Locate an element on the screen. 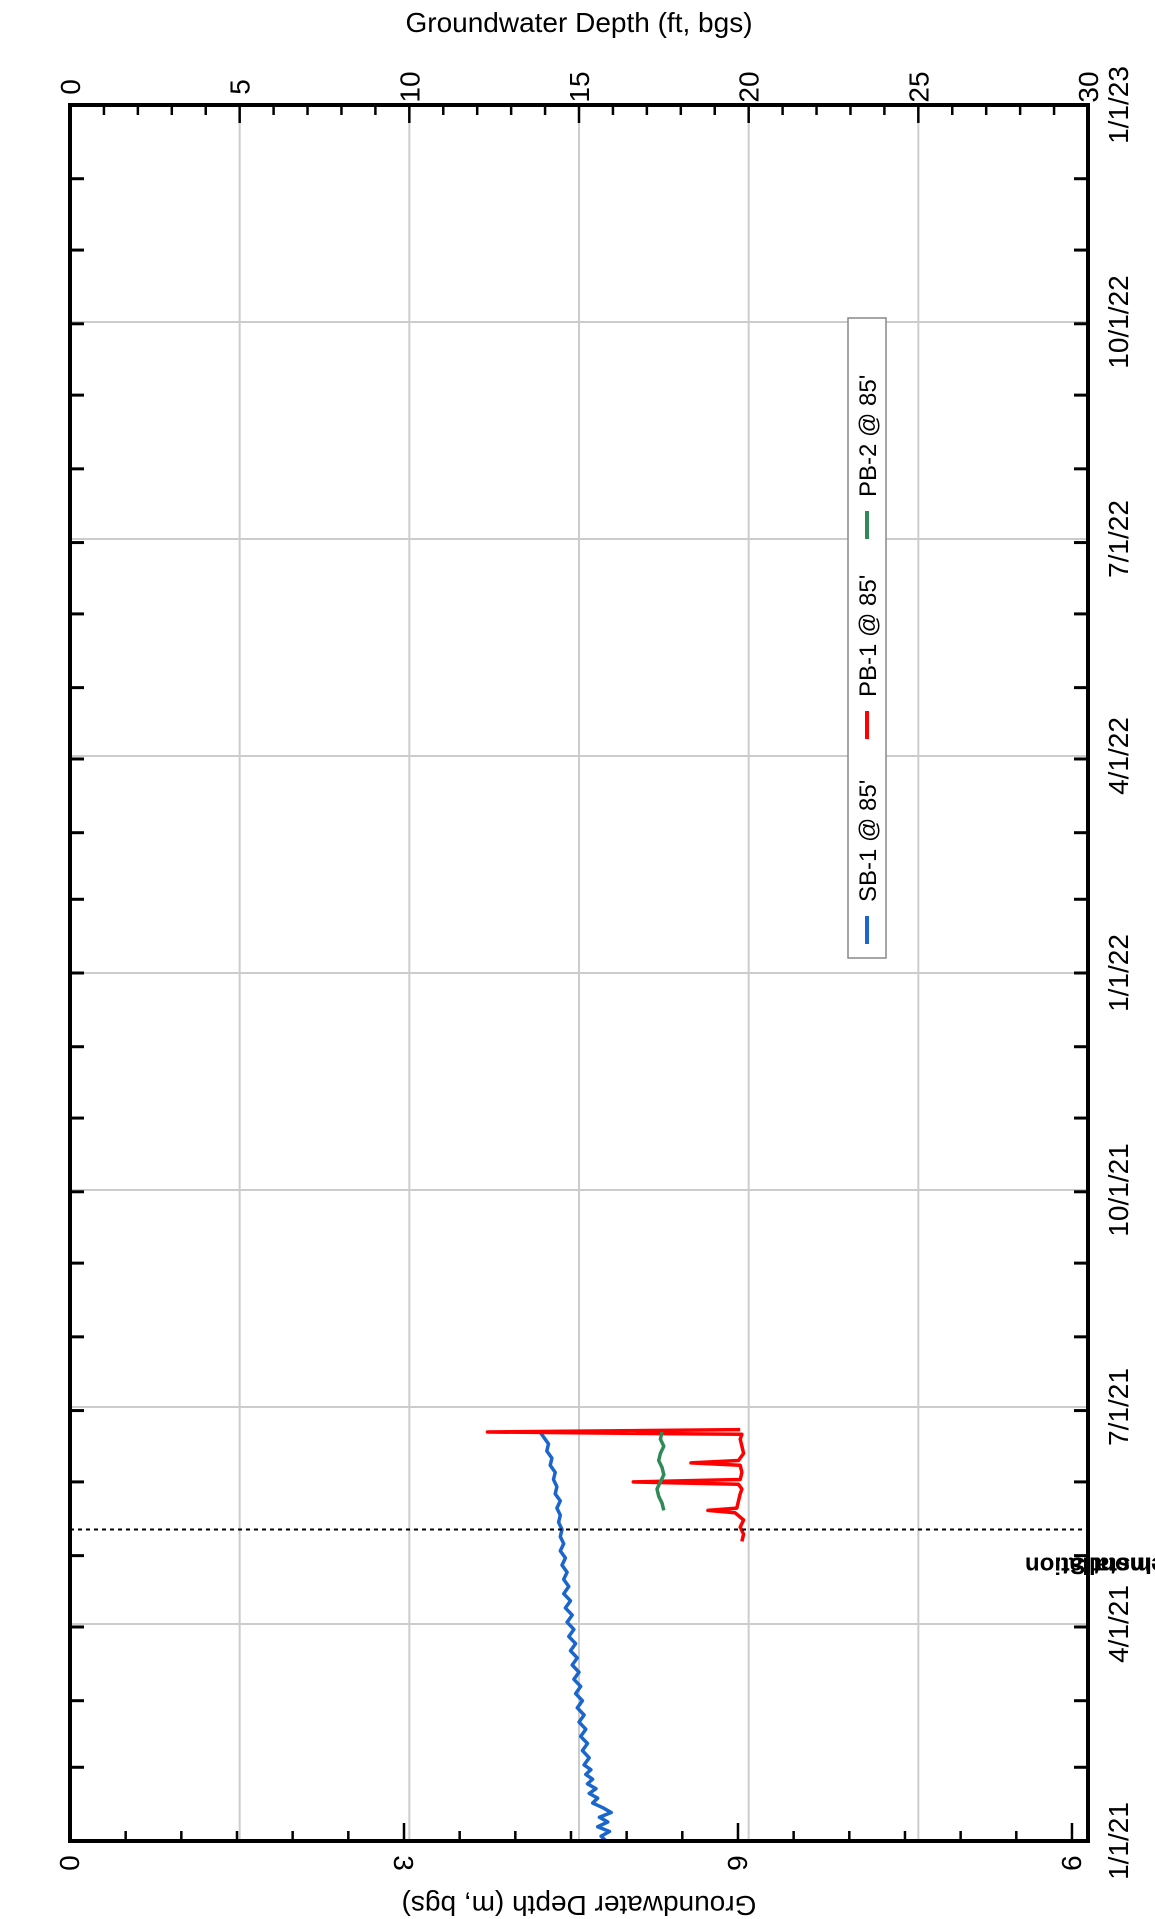  date-tick-label: 4/1/21 is located at coordinates (1118, 1624).